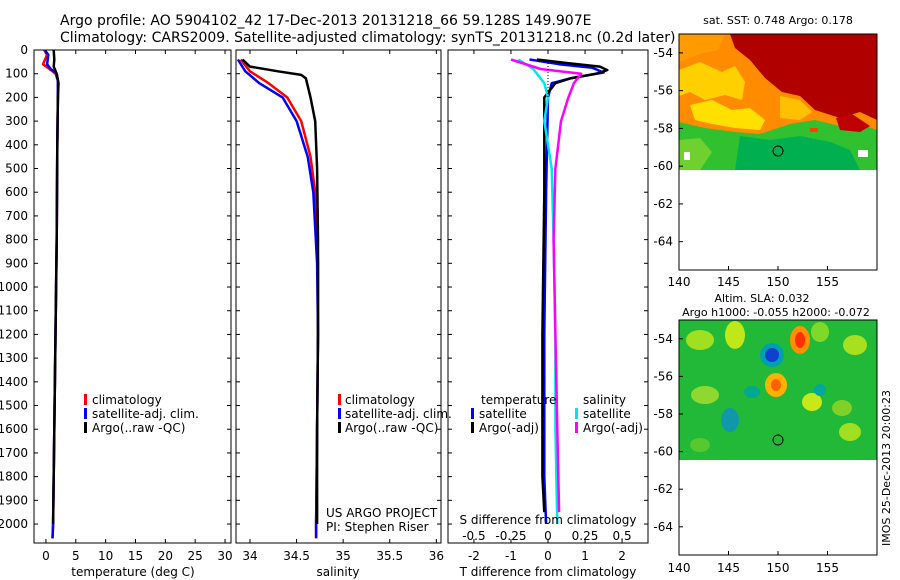  I want to click on legend-swatch-temp-argo, so click(472, 427).